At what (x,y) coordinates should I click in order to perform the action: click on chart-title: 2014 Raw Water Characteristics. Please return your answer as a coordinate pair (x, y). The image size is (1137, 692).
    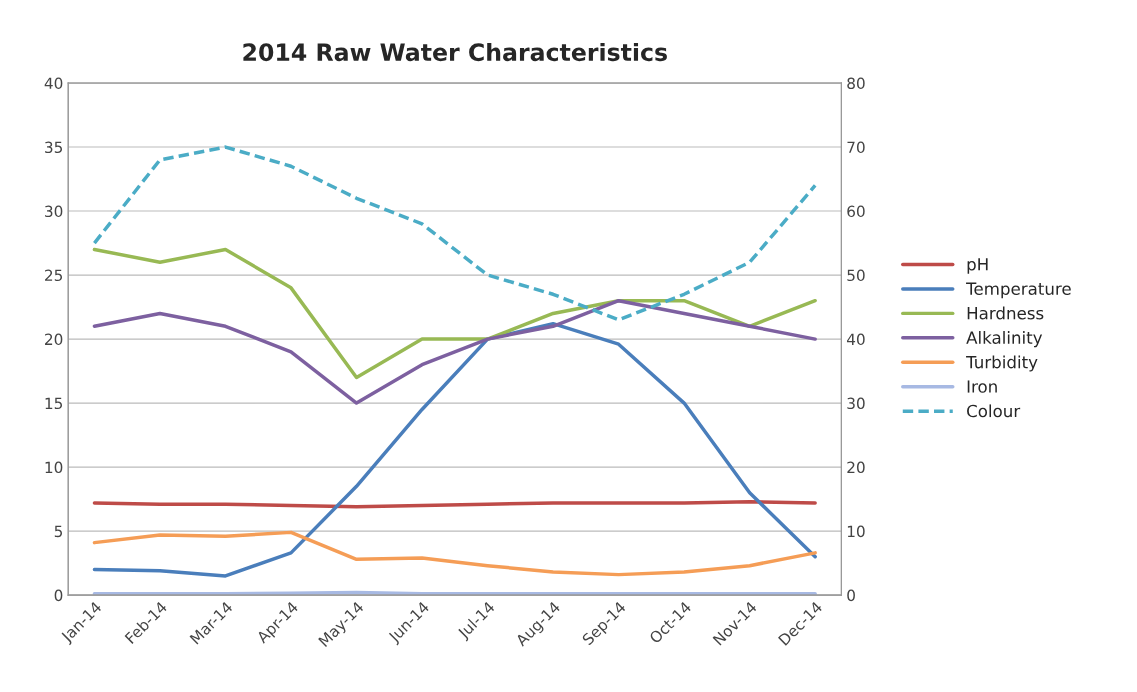
    Looking at the image, I should click on (455, 52).